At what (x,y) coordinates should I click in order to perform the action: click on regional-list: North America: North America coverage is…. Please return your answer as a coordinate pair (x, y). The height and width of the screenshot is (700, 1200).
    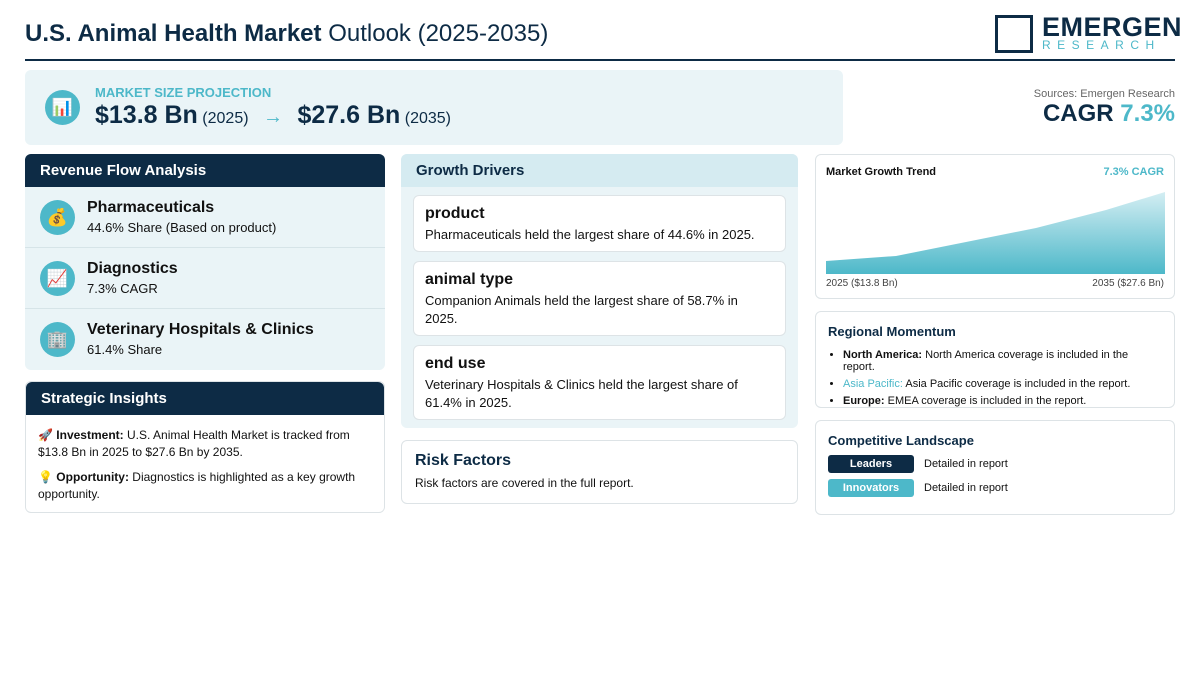
    Looking at the image, I should click on (995, 378).